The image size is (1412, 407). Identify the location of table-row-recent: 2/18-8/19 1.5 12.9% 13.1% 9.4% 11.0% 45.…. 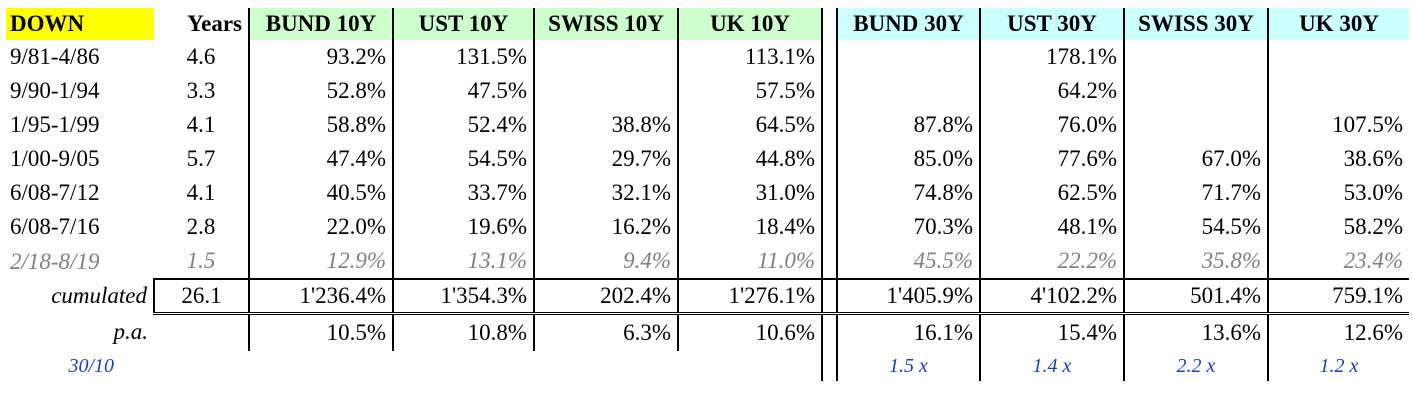
(707, 261).